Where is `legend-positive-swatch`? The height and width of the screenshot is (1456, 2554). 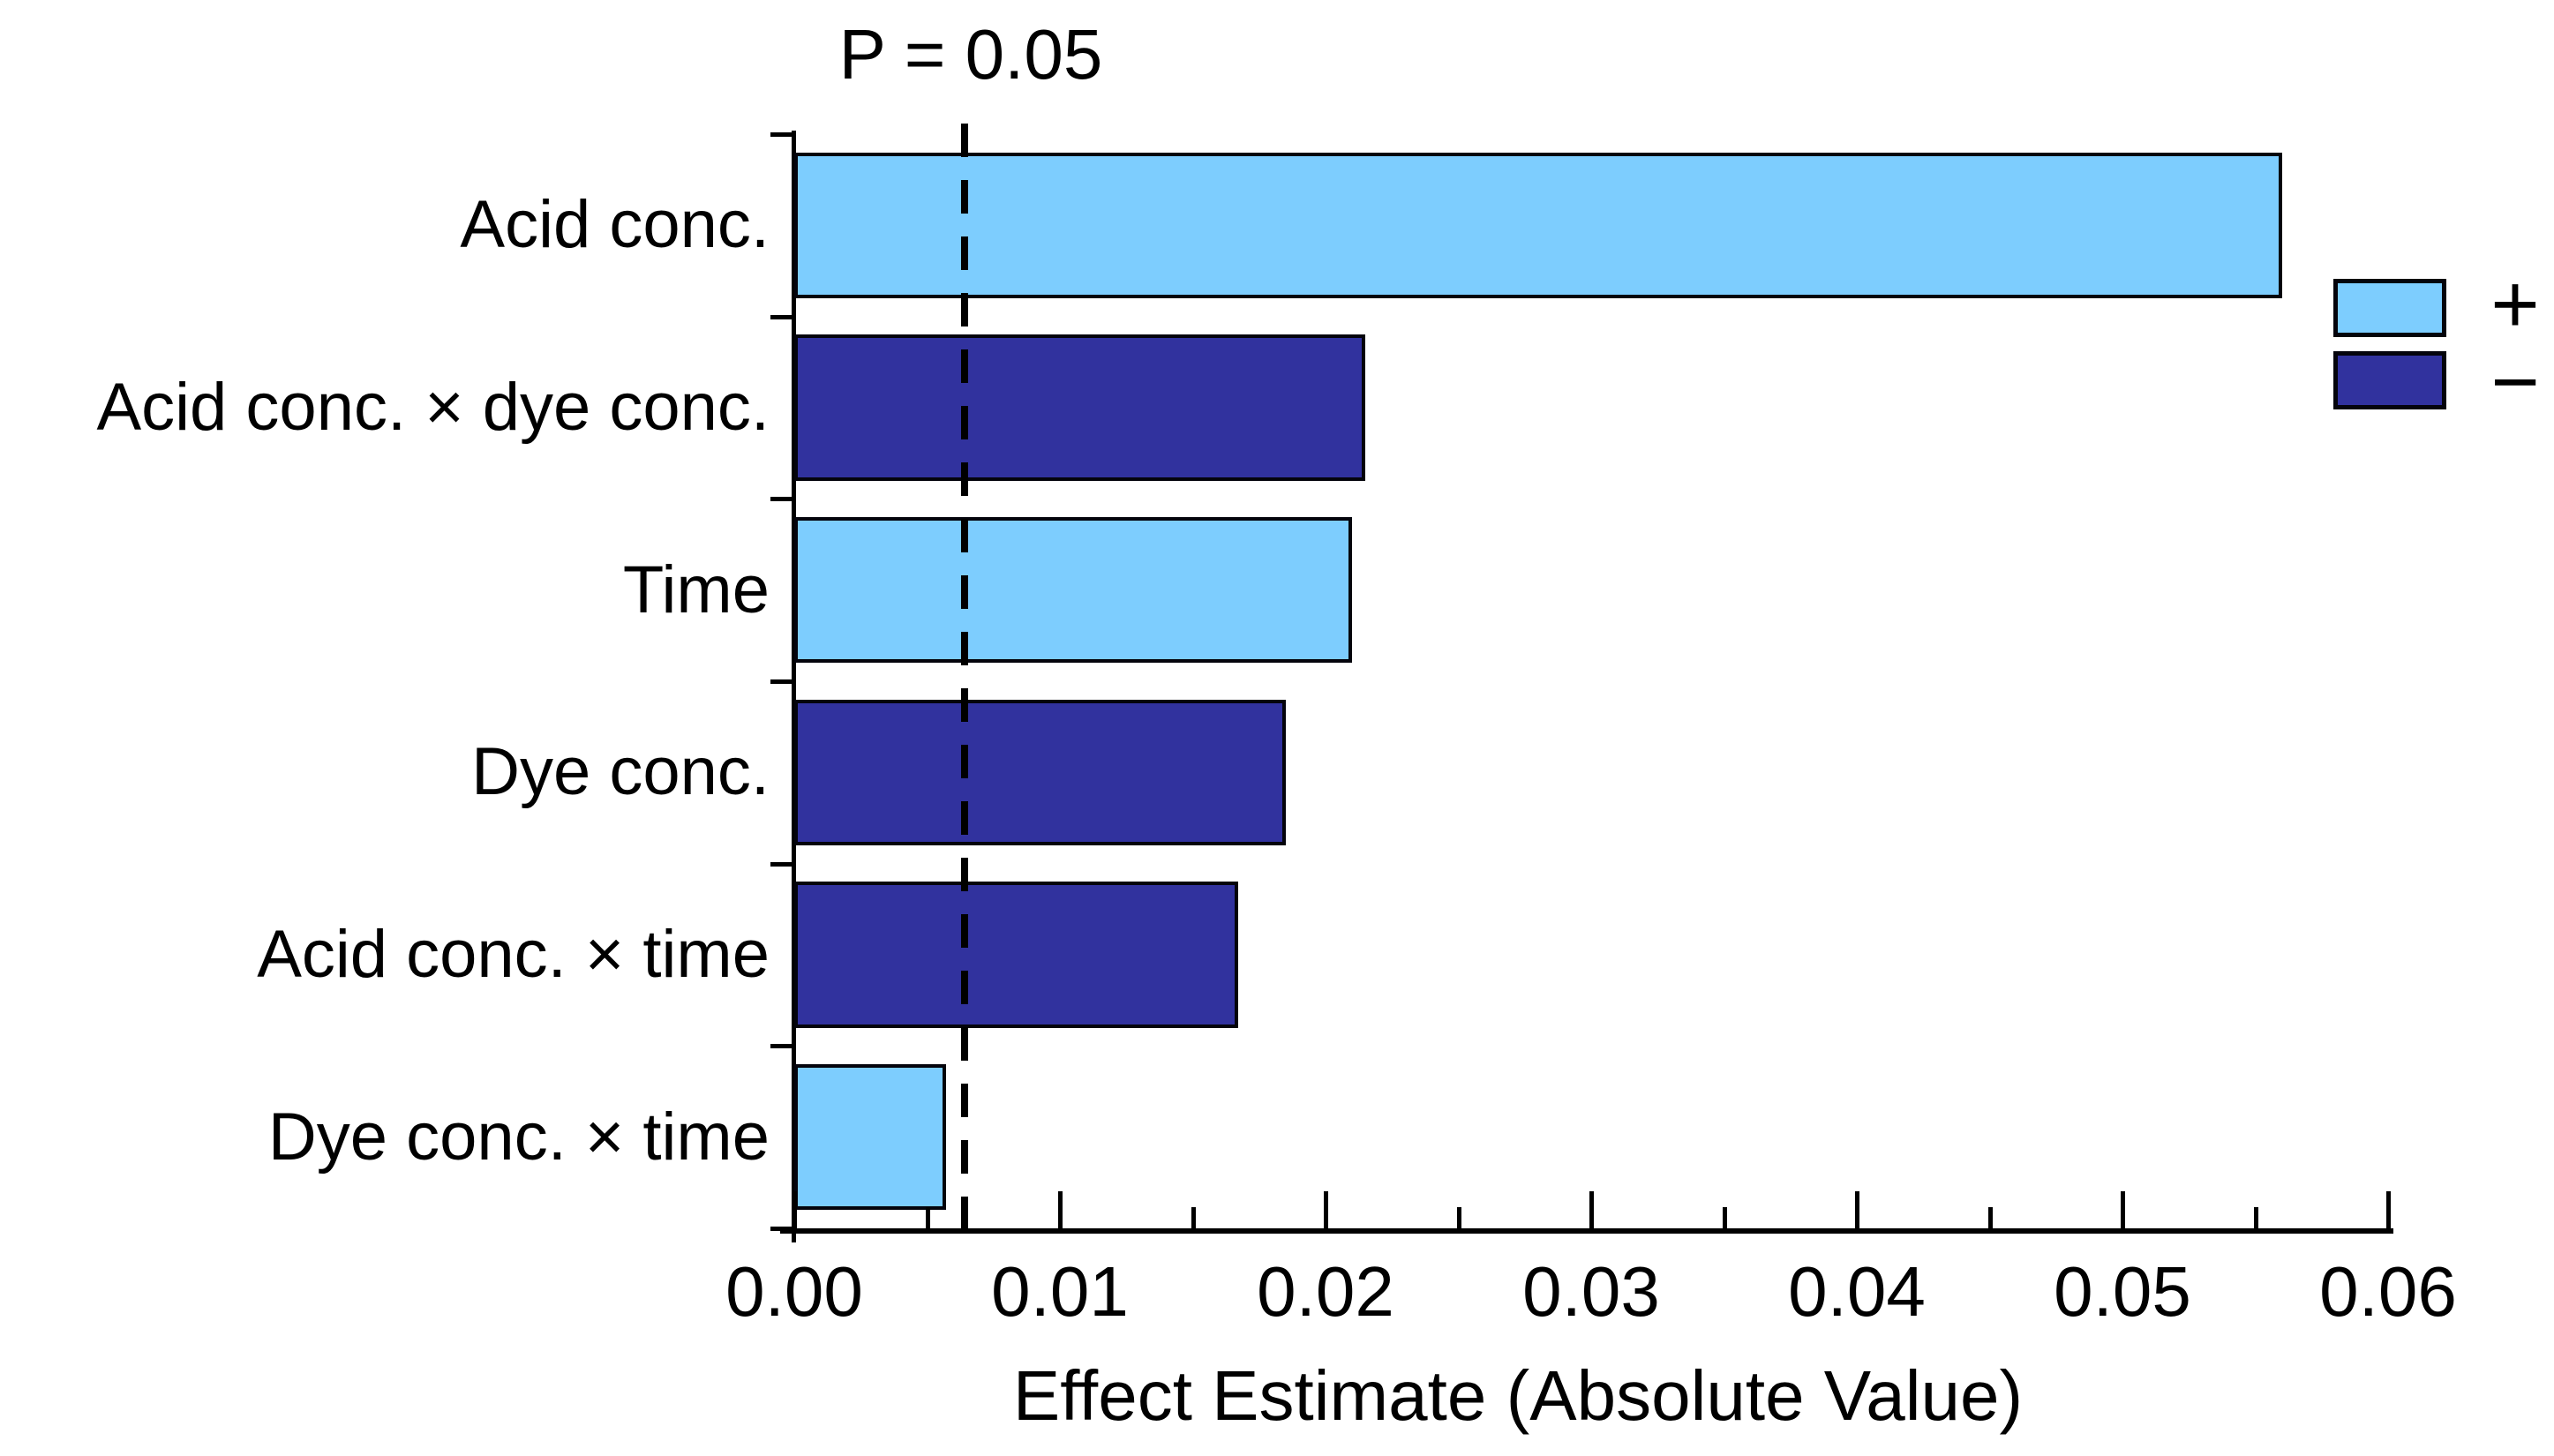 legend-positive-swatch is located at coordinates (2389, 308).